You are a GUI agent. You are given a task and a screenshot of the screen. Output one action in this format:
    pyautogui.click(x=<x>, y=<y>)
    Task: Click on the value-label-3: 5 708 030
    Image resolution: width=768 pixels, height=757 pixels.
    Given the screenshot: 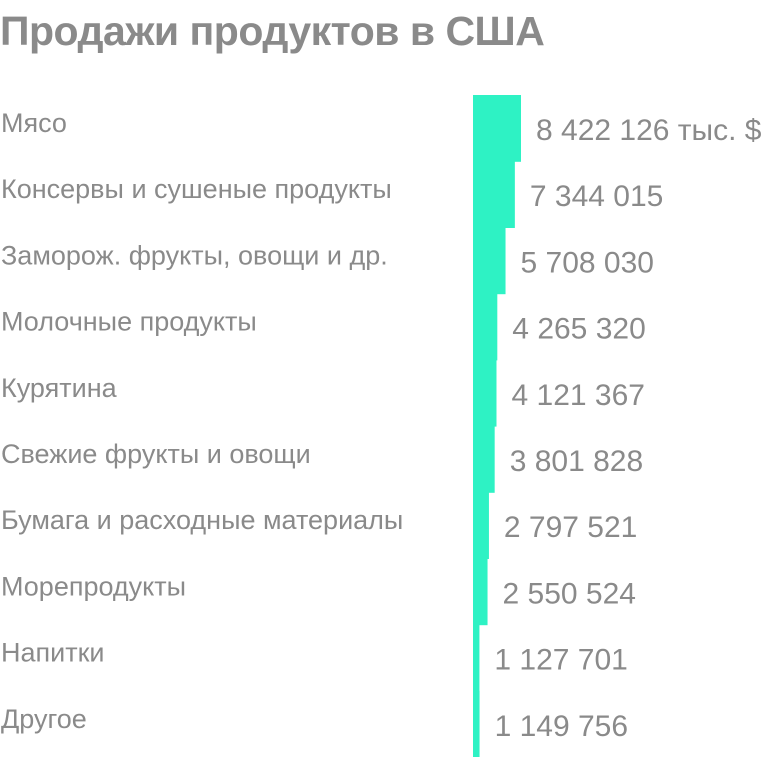 What is the action you would take?
    pyautogui.click(x=587, y=262)
    